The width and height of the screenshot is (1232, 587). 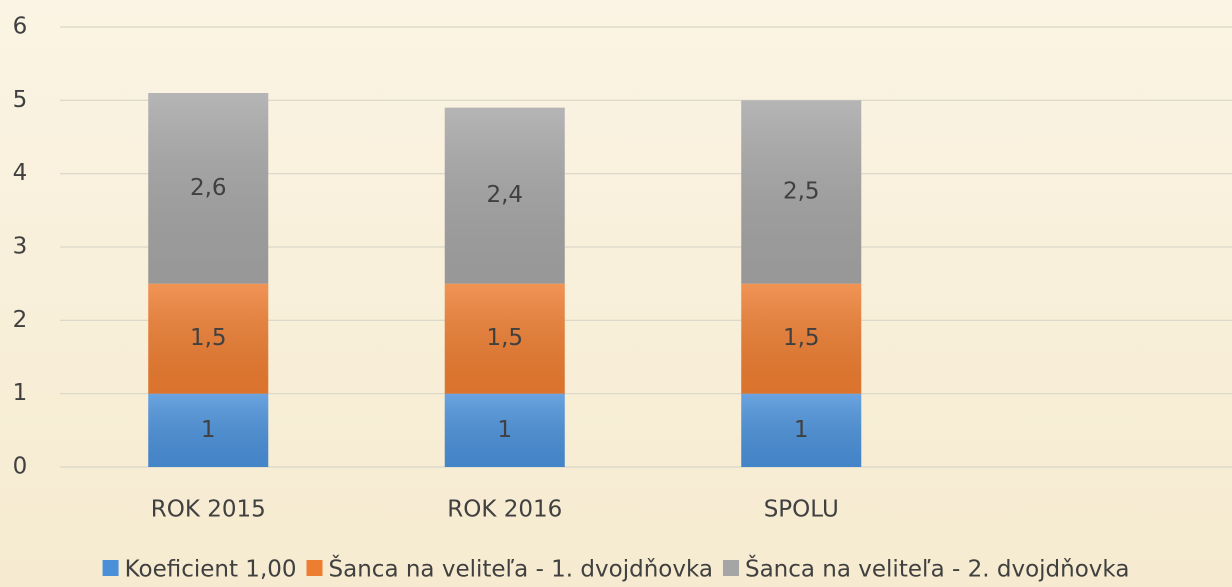 I want to click on data-label: 2,4, so click(x=504, y=195).